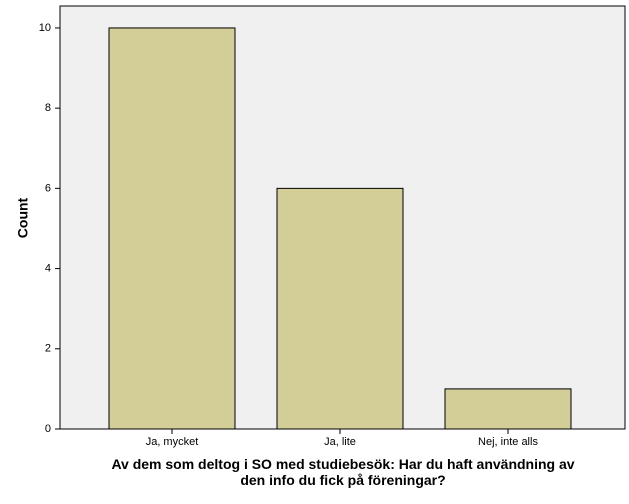 This screenshot has height=504, width=629. Describe the element at coordinates (45, 28) in the screenshot. I see `y-tick-label: 10` at that location.